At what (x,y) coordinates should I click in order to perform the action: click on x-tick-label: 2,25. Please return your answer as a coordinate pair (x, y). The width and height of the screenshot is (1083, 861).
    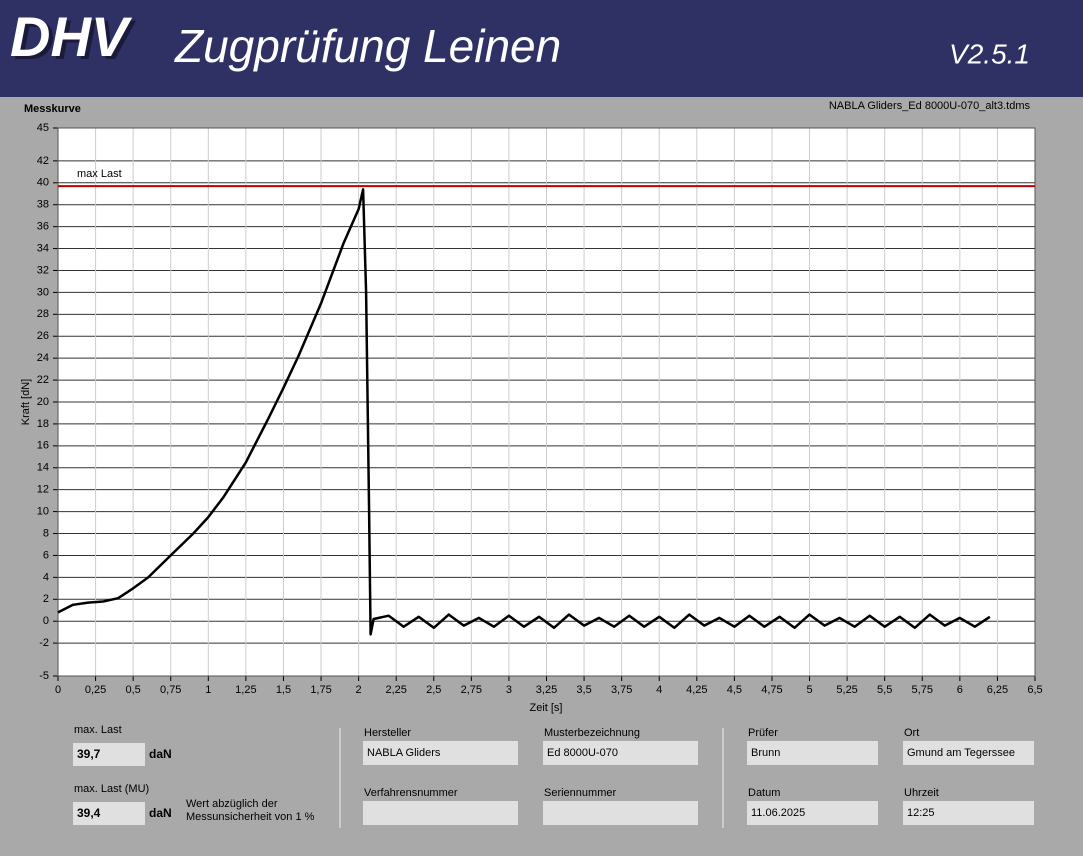
    Looking at the image, I should click on (395, 690).